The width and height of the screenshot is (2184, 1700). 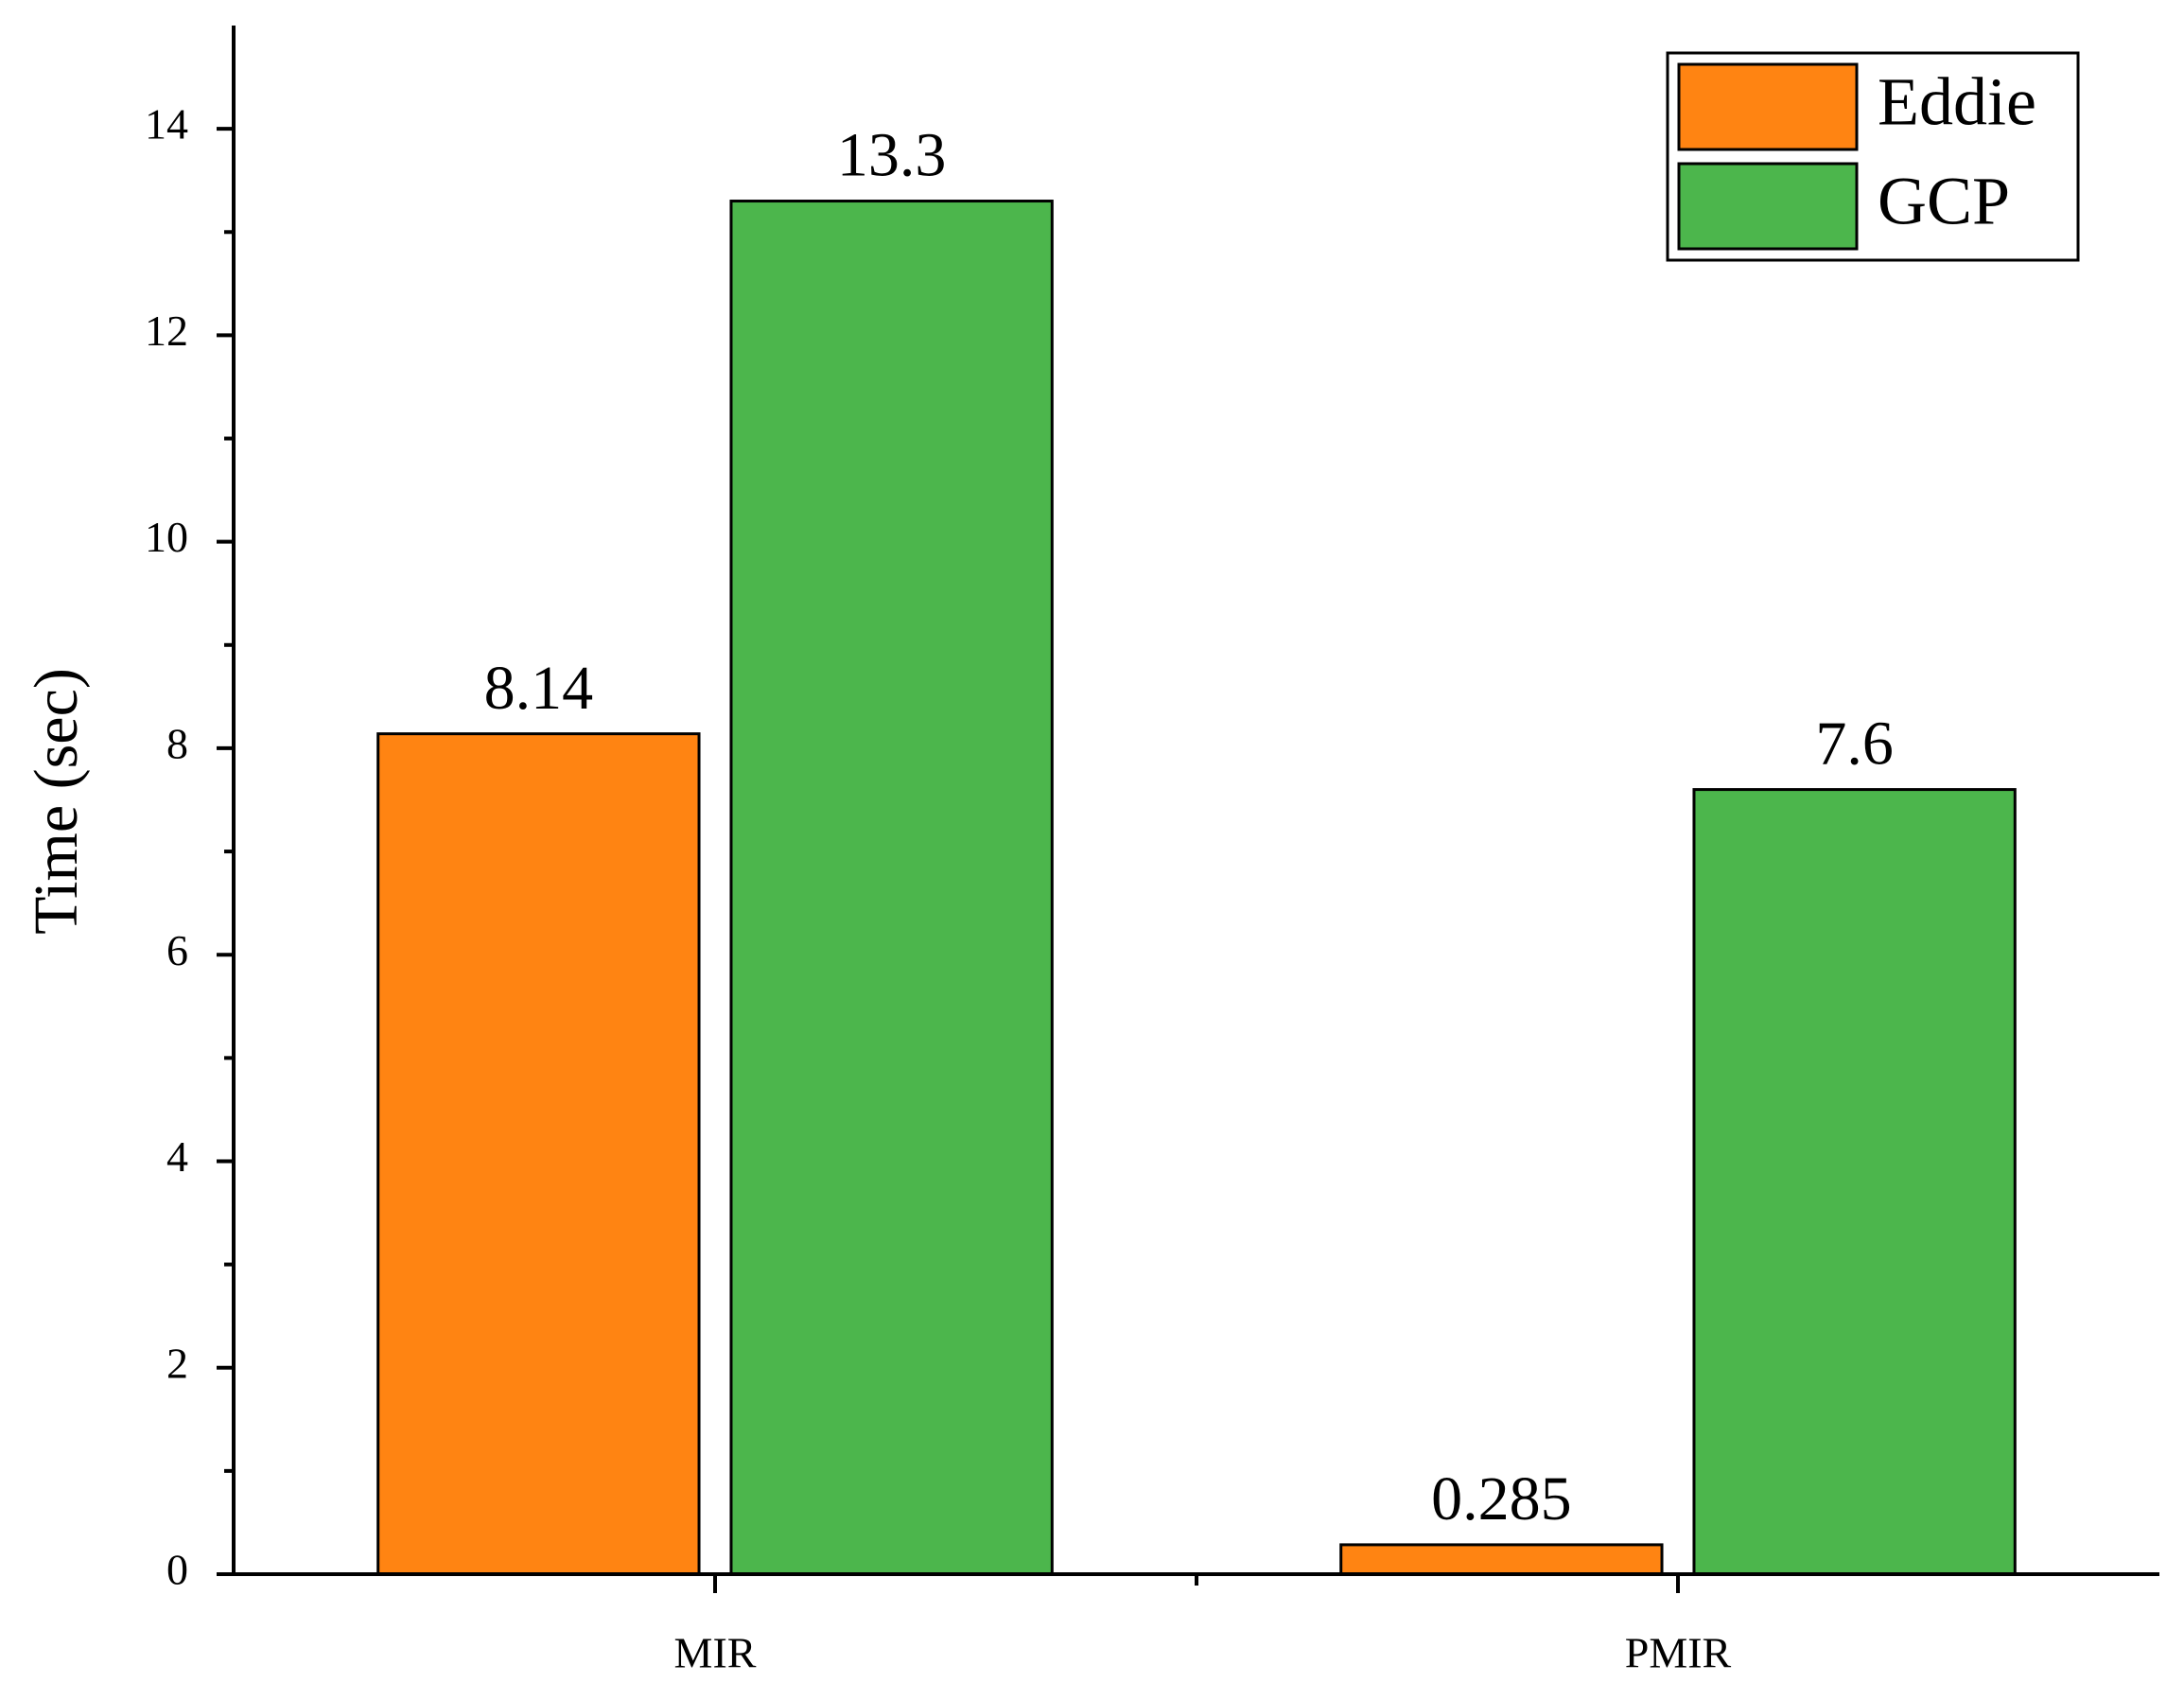 I want to click on value-label: 13.3, so click(x=892, y=155).